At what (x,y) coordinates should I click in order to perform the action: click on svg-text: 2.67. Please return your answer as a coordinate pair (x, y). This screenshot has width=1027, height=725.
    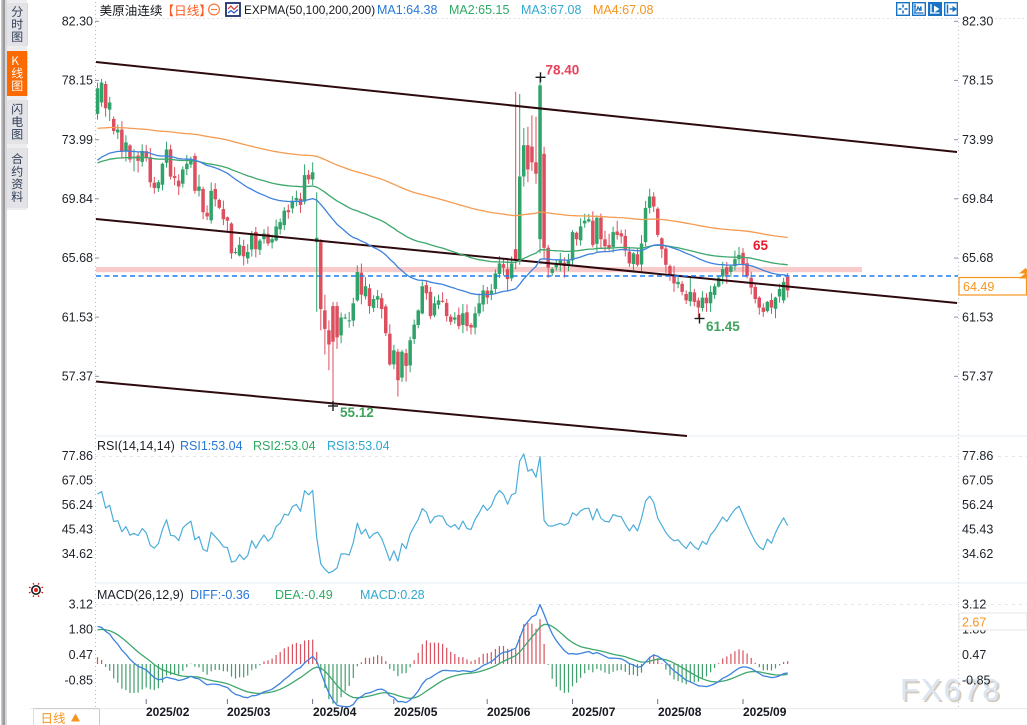
    Looking at the image, I should click on (974, 623).